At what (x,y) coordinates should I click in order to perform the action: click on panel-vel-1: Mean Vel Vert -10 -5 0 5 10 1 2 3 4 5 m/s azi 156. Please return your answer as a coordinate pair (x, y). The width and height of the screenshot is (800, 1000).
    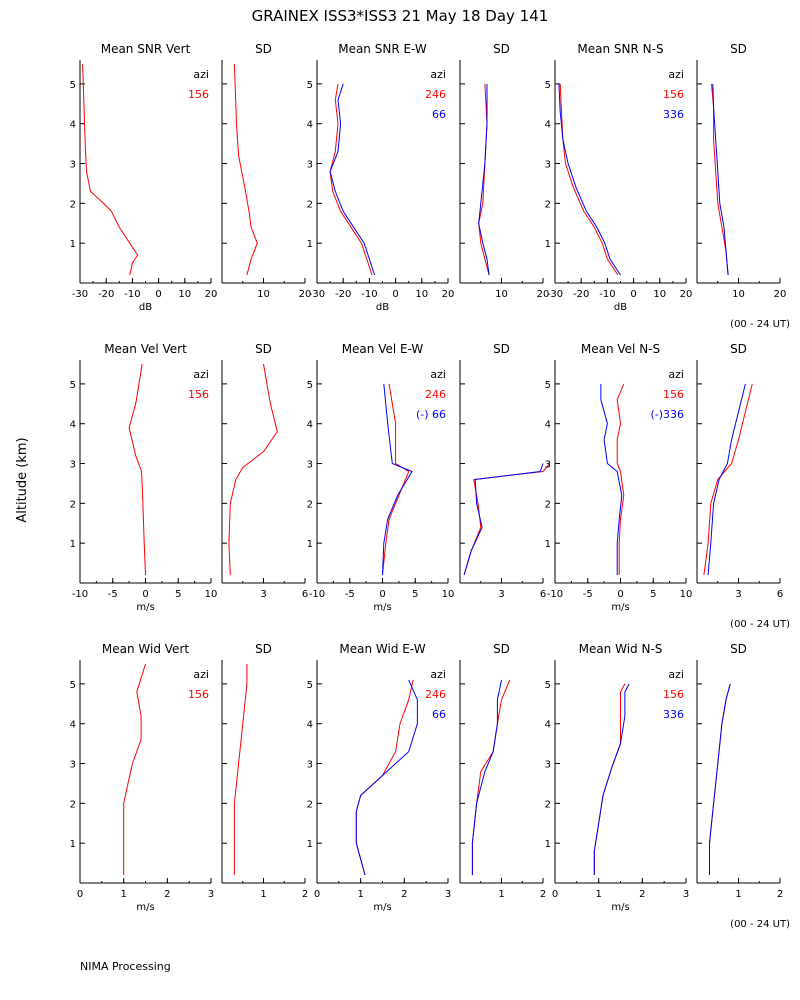
    Looking at the image, I should click on (144, 477).